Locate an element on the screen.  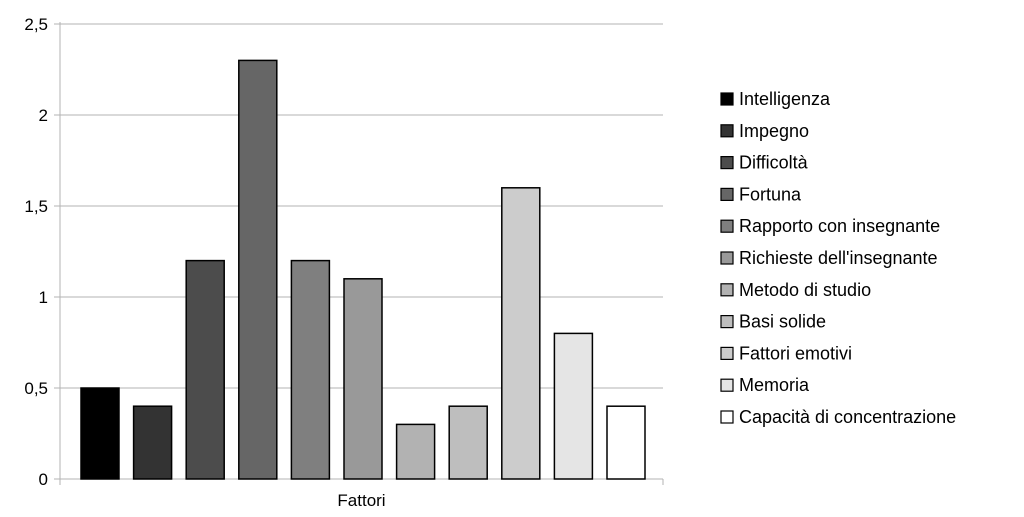
legend-label: Richieste dell'insegnante is located at coordinates (838, 258).